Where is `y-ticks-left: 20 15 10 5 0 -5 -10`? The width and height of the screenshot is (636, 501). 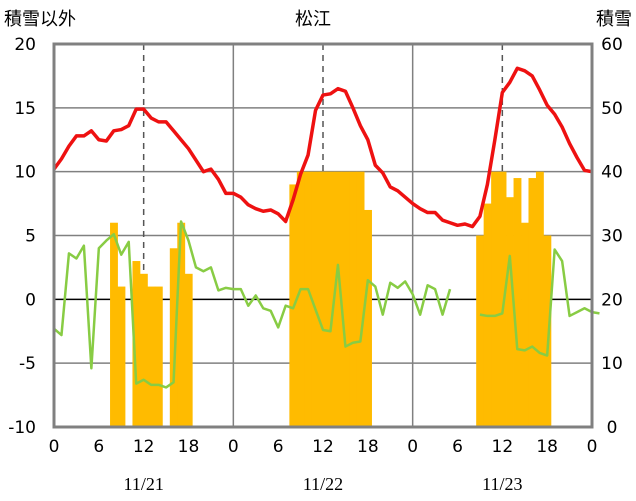
y-ticks-left: 20 15 10 5 0 -5 -10 is located at coordinates (22, 236).